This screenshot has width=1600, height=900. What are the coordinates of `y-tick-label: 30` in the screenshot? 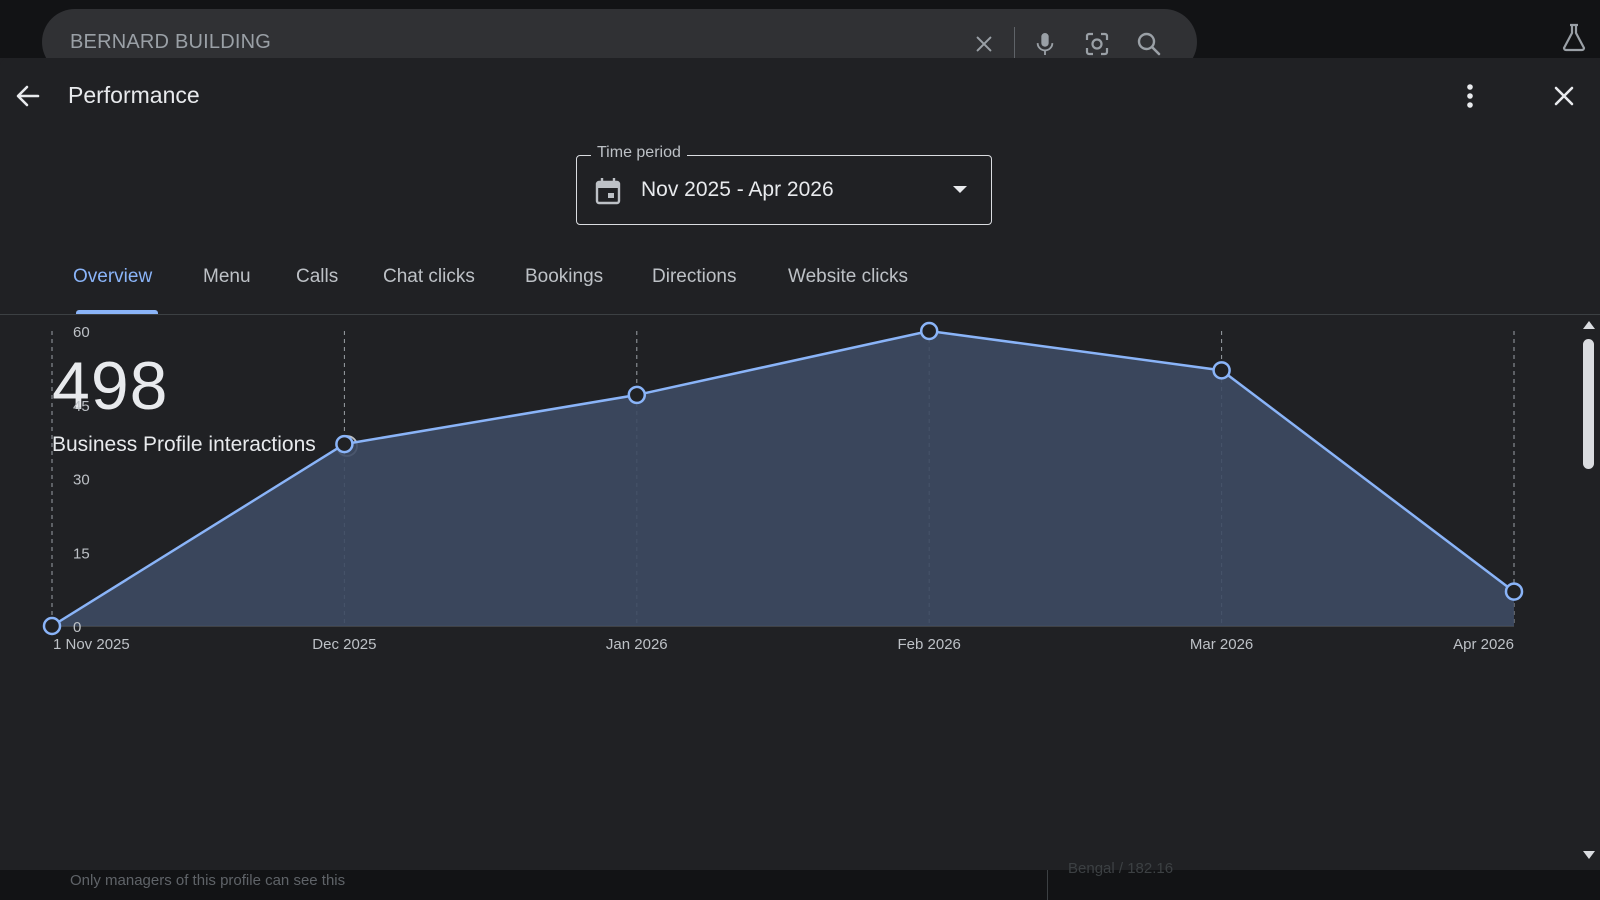 It's located at (81, 480).